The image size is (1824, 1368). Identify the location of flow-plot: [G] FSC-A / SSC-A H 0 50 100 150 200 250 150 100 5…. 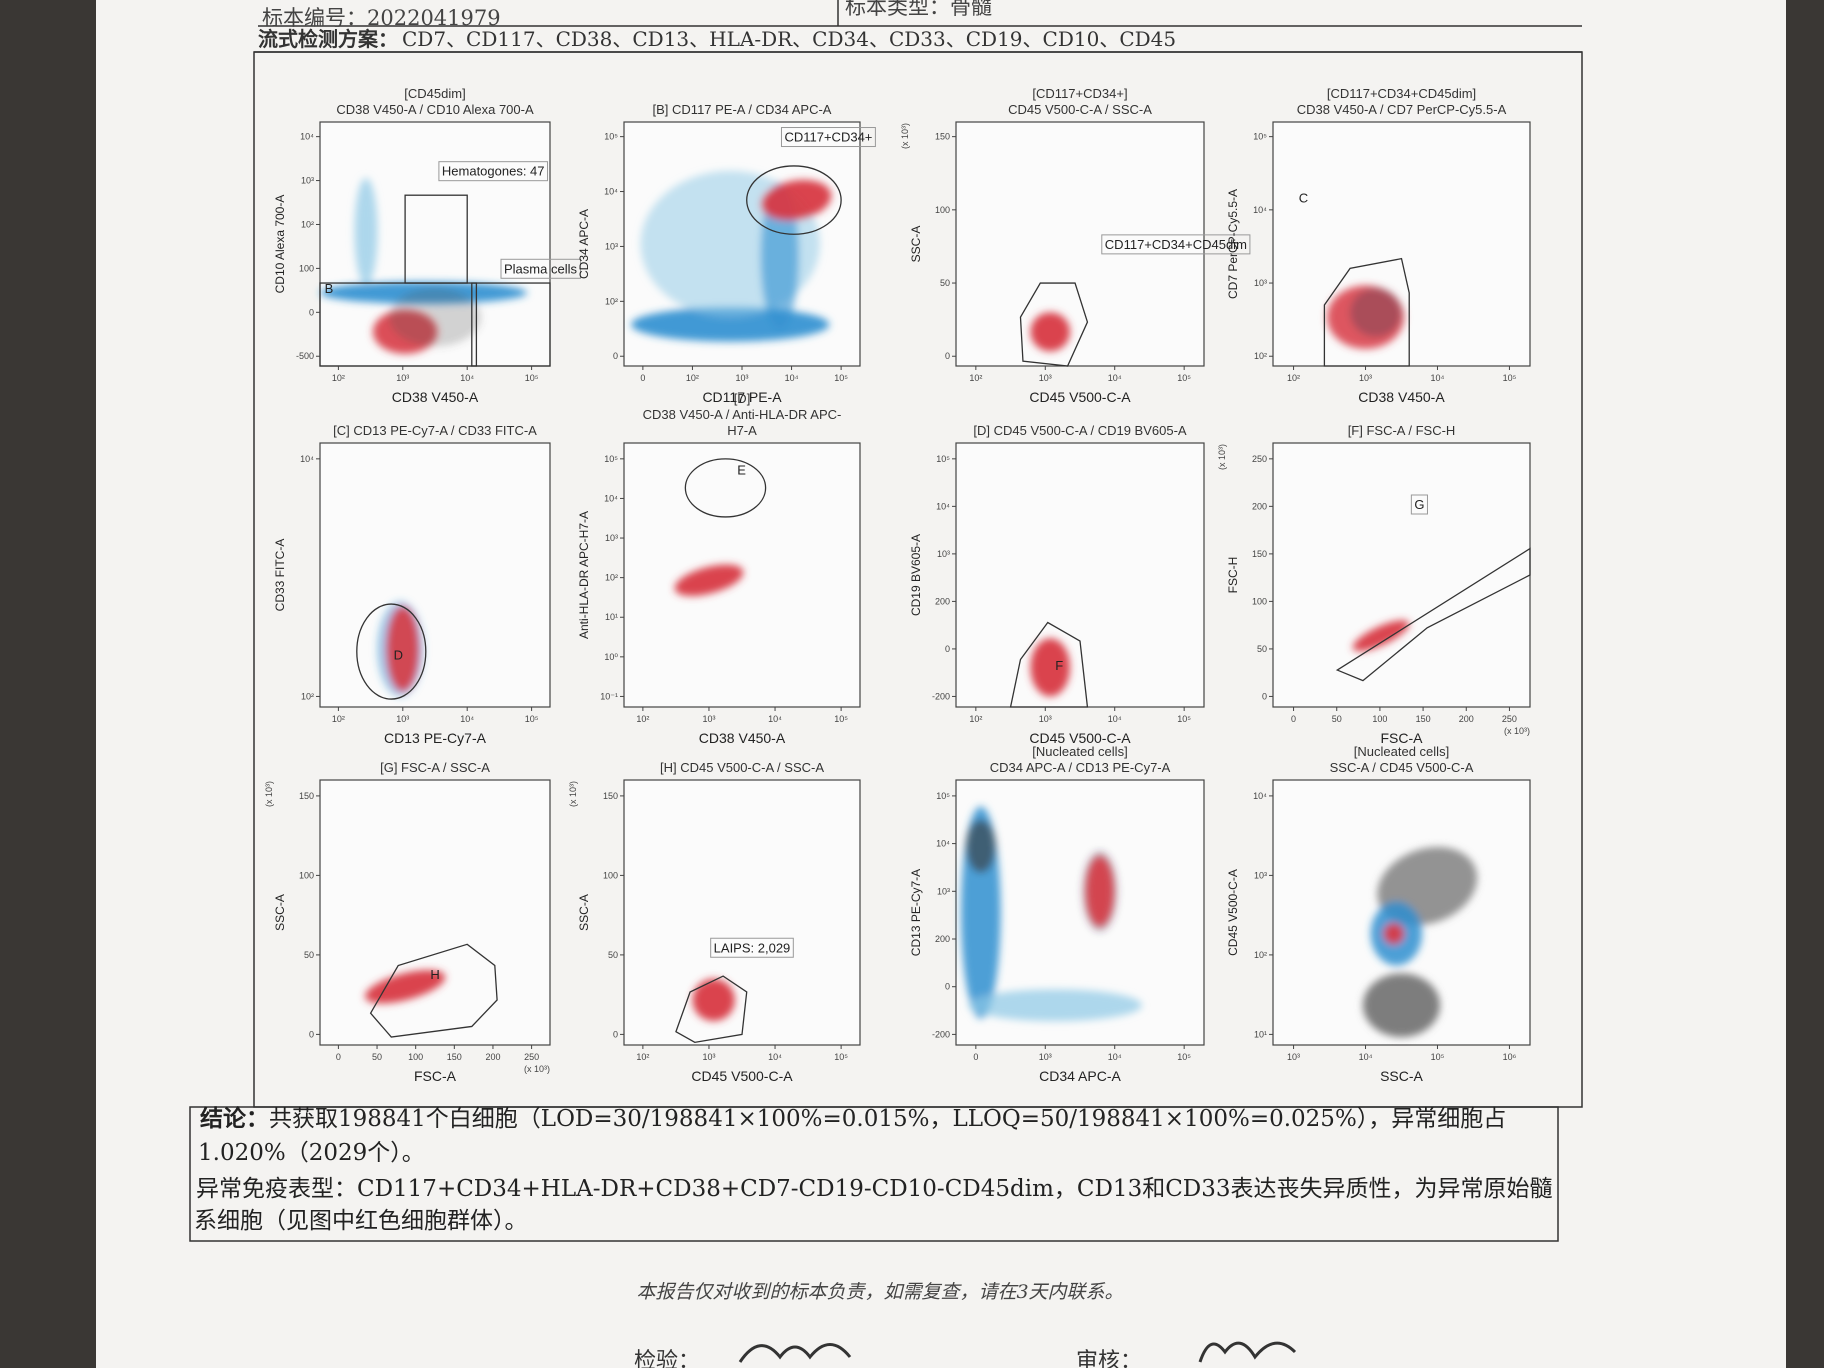
(407, 922).